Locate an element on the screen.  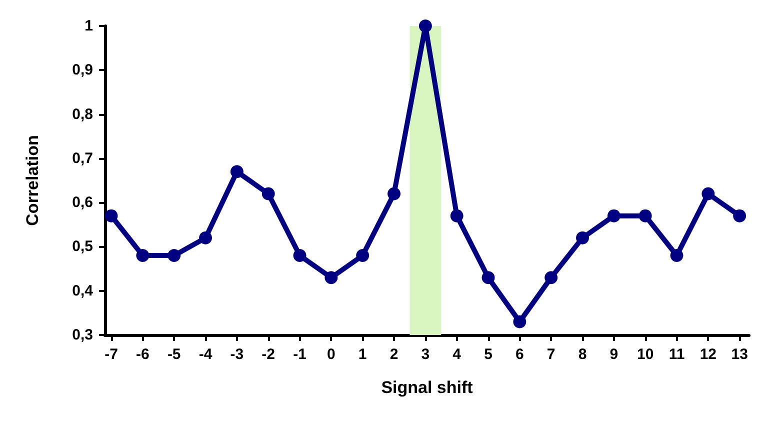
x-tick-label: 11 is located at coordinates (676, 354).